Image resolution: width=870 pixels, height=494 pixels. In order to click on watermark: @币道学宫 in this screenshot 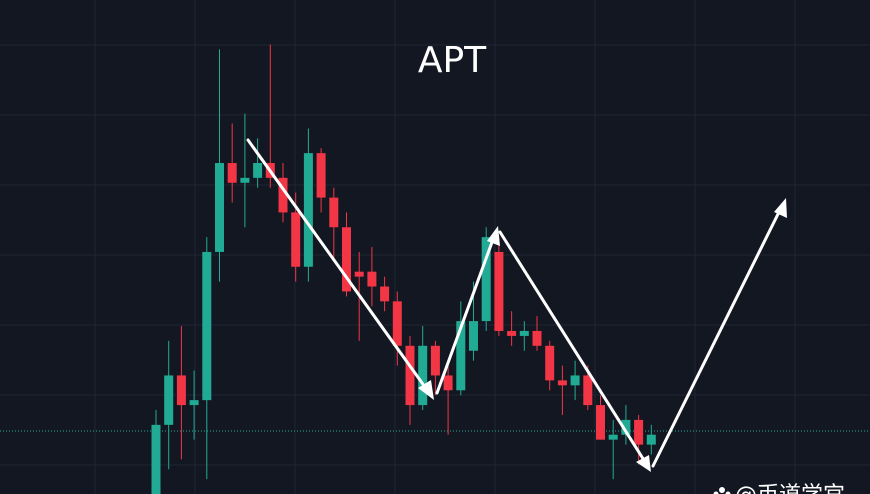, I will do `click(790, 488)`.